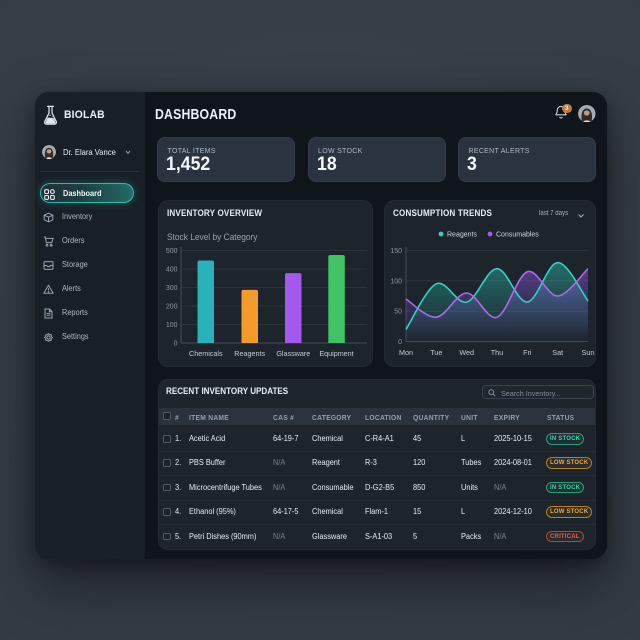  What do you see at coordinates (406, 352) in the screenshot?
I see `svg-text: Mon` at bounding box center [406, 352].